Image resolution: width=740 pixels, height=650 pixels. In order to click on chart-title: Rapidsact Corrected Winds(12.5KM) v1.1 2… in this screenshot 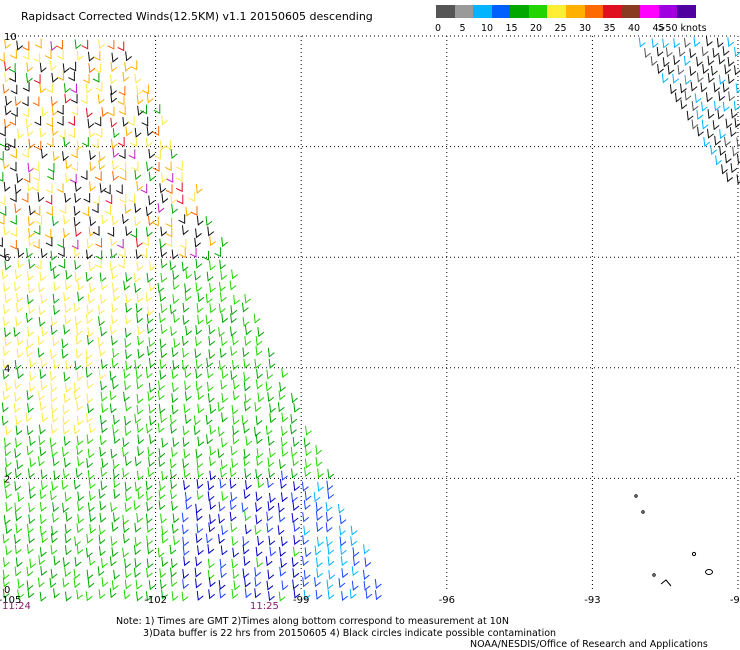, I will do `click(197, 16)`.